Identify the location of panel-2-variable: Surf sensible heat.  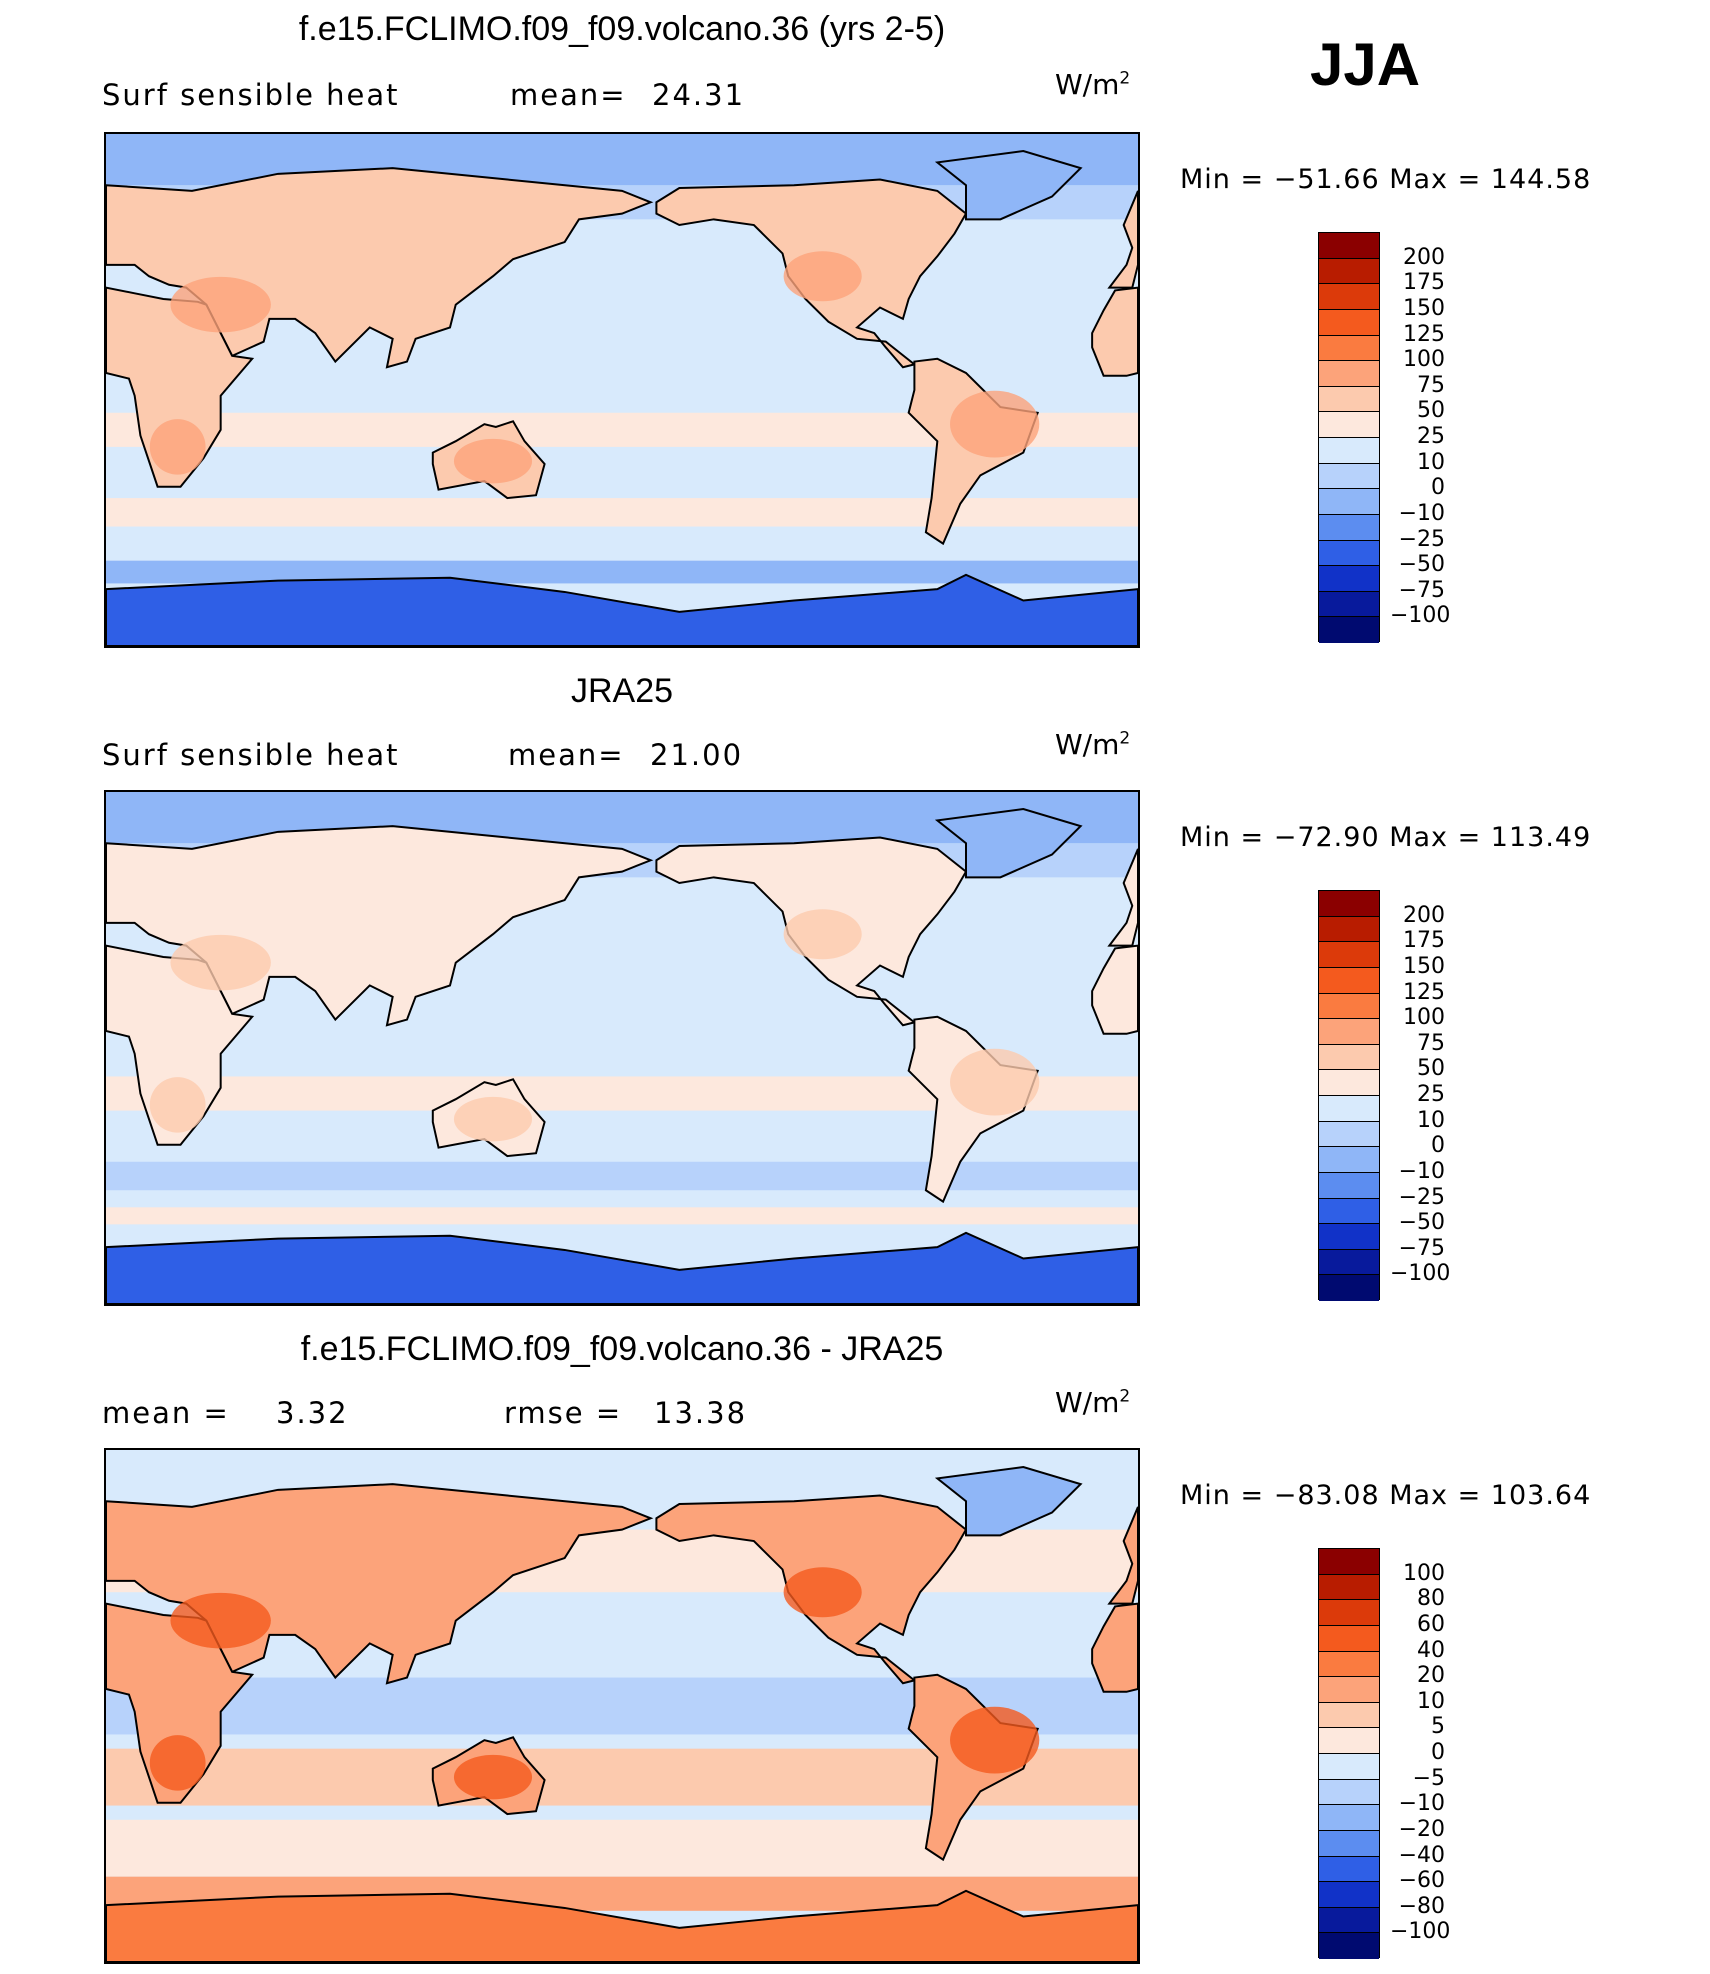
(251, 755).